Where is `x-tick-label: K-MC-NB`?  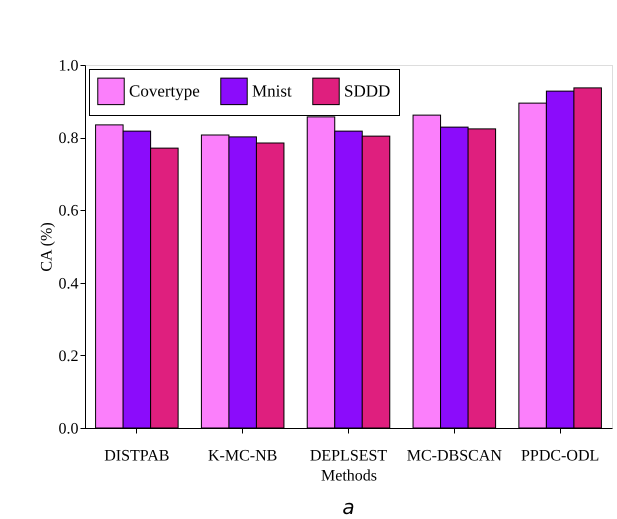
x-tick-label: K-MC-NB is located at coordinates (243, 456).